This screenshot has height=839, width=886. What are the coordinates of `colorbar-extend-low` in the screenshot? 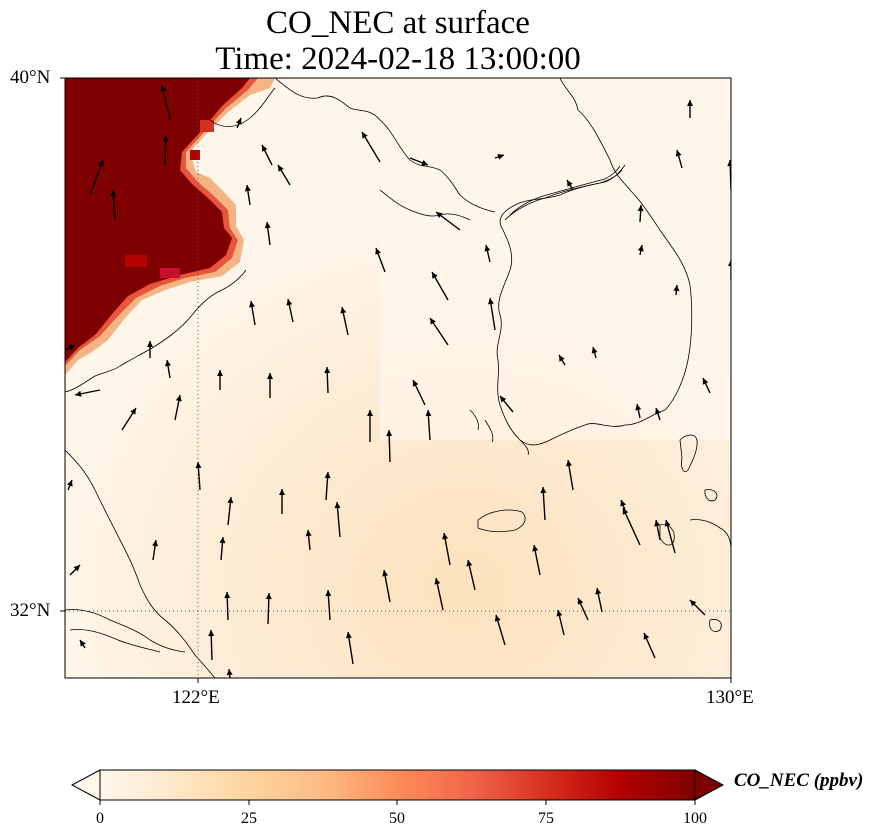 It's located at (85, 785).